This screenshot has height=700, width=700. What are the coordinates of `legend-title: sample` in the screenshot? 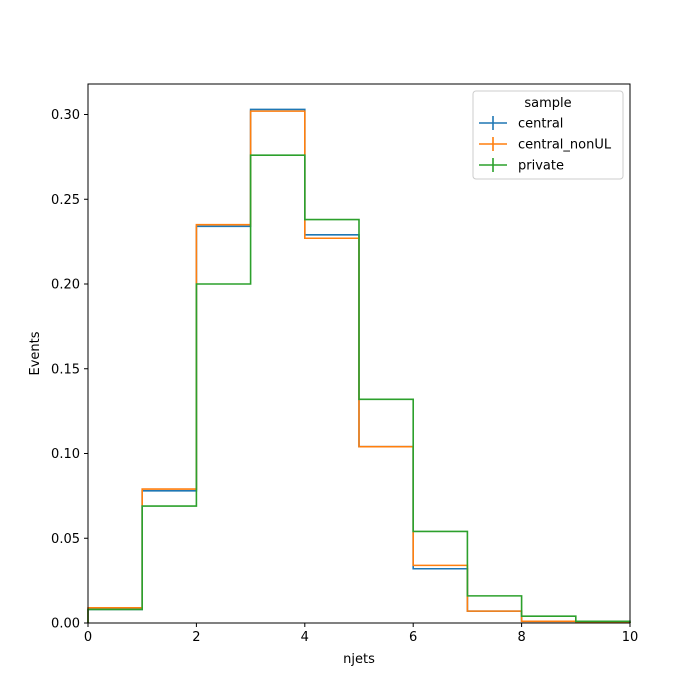 It's located at (547, 103).